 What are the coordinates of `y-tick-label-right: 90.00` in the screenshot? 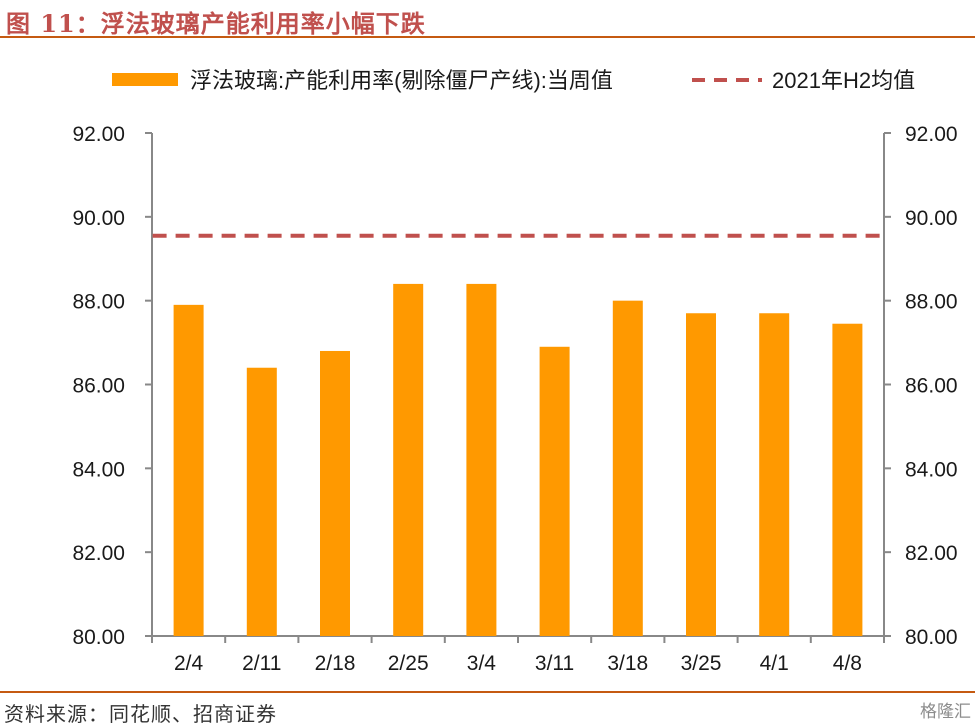 It's located at (931, 218).